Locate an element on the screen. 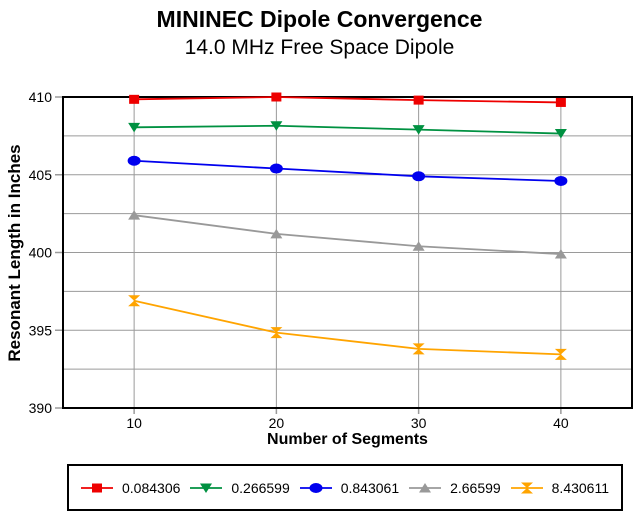 The width and height of the screenshot is (639, 516). legend-label: 0.084306 is located at coordinates (151, 487).